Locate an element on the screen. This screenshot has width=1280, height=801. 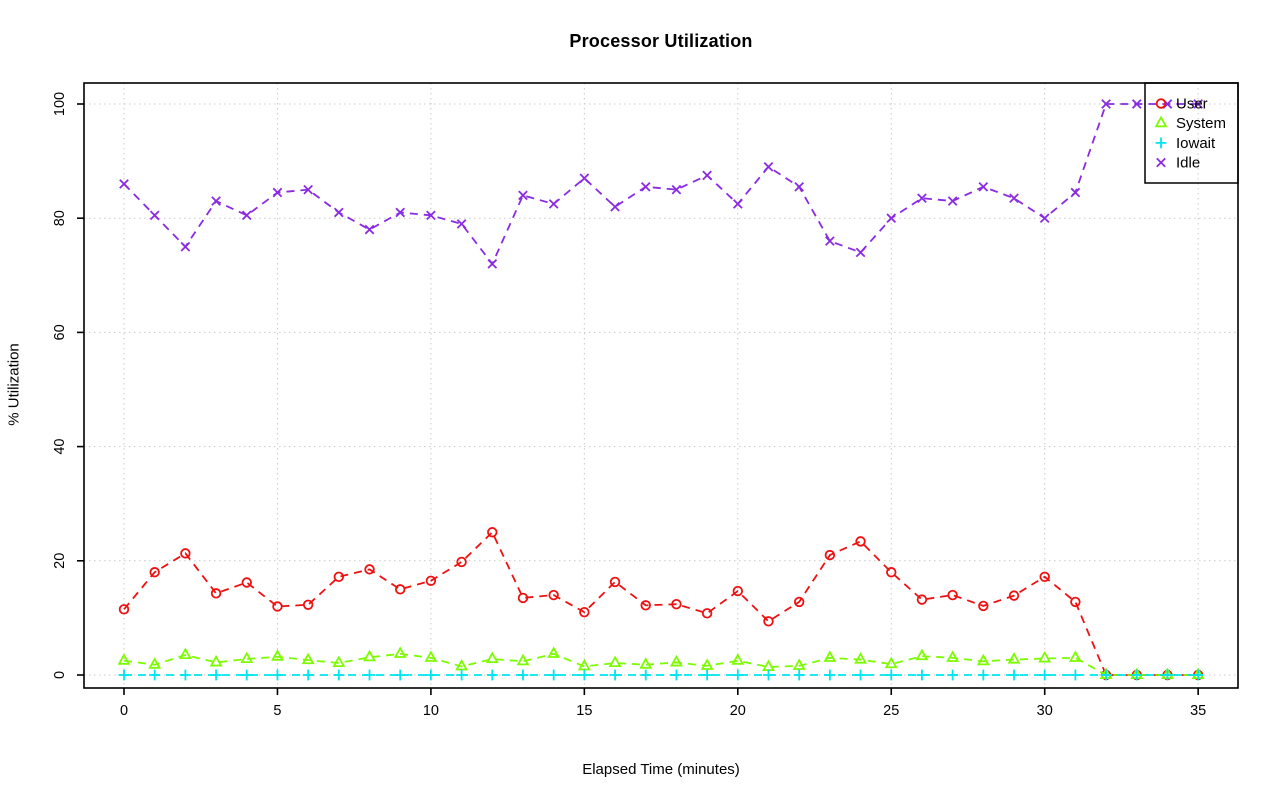
legend-box is located at coordinates (1191, 133).